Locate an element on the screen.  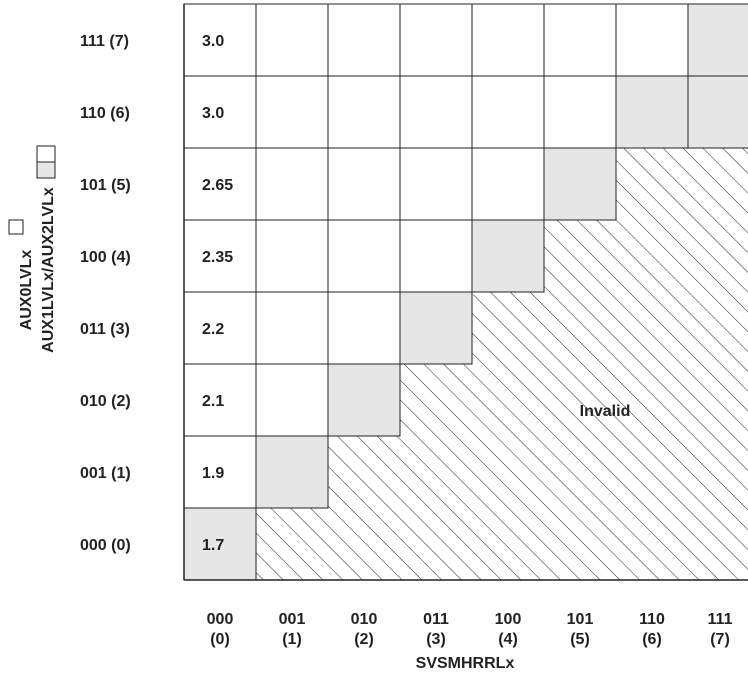
grid-cell-r1-c0 is located at coordinates (220, 472).